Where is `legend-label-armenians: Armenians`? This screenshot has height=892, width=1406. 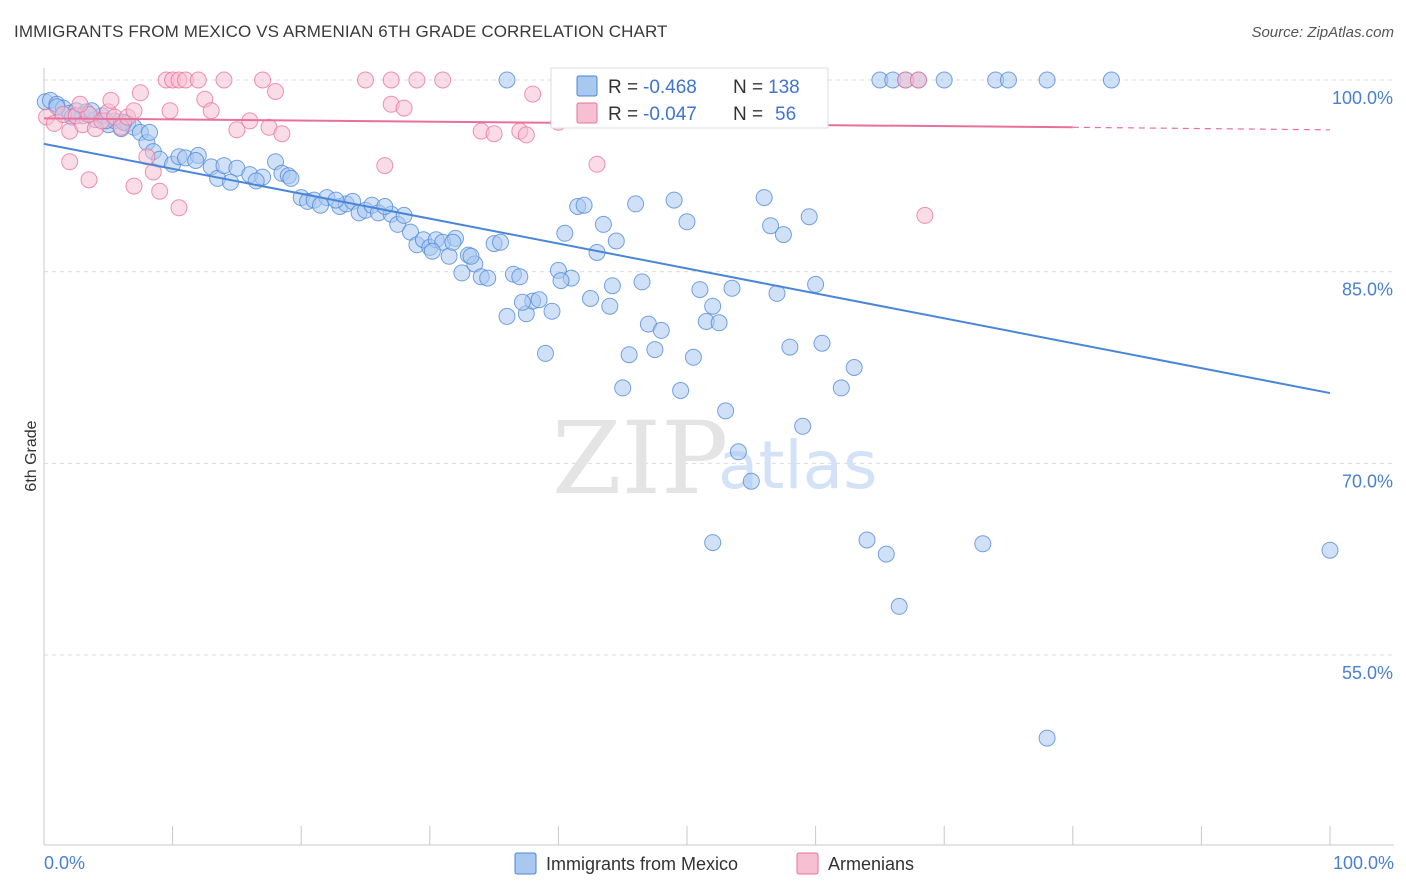
legend-label-armenians: Armenians is located at coordinates (871, 864).